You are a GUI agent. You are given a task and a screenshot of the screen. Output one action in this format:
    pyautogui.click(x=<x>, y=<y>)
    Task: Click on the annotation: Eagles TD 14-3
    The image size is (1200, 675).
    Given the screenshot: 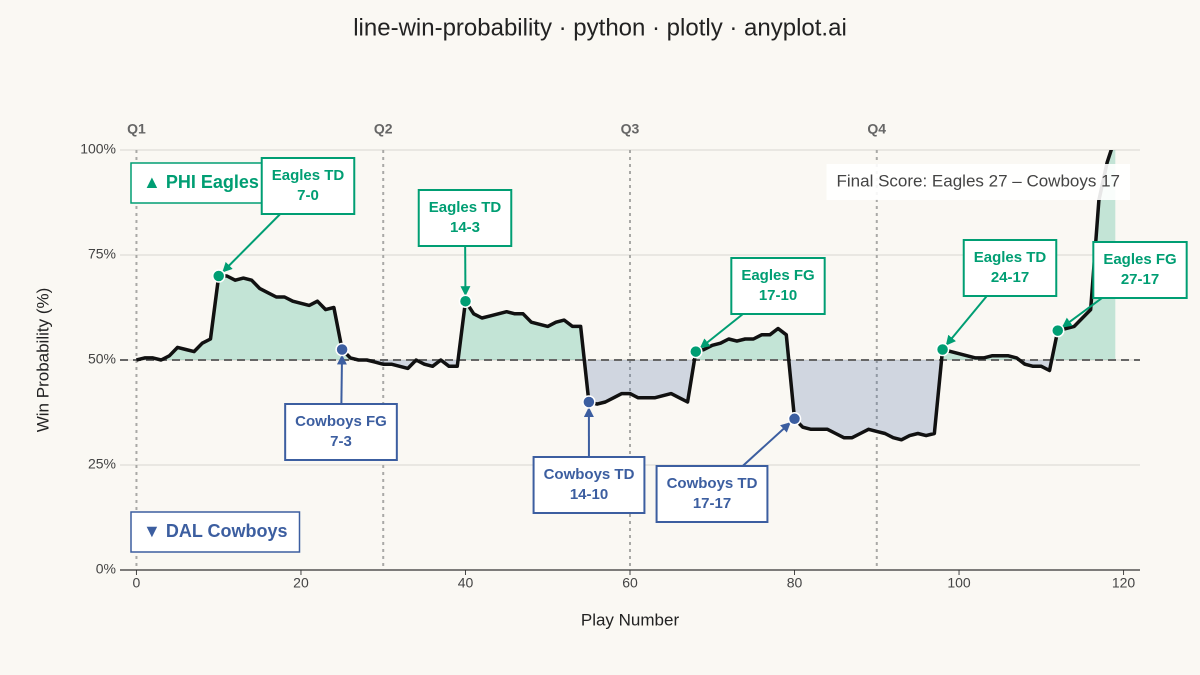 What is the action you would take?
    pyautogui.click(x=465, y=218)
    